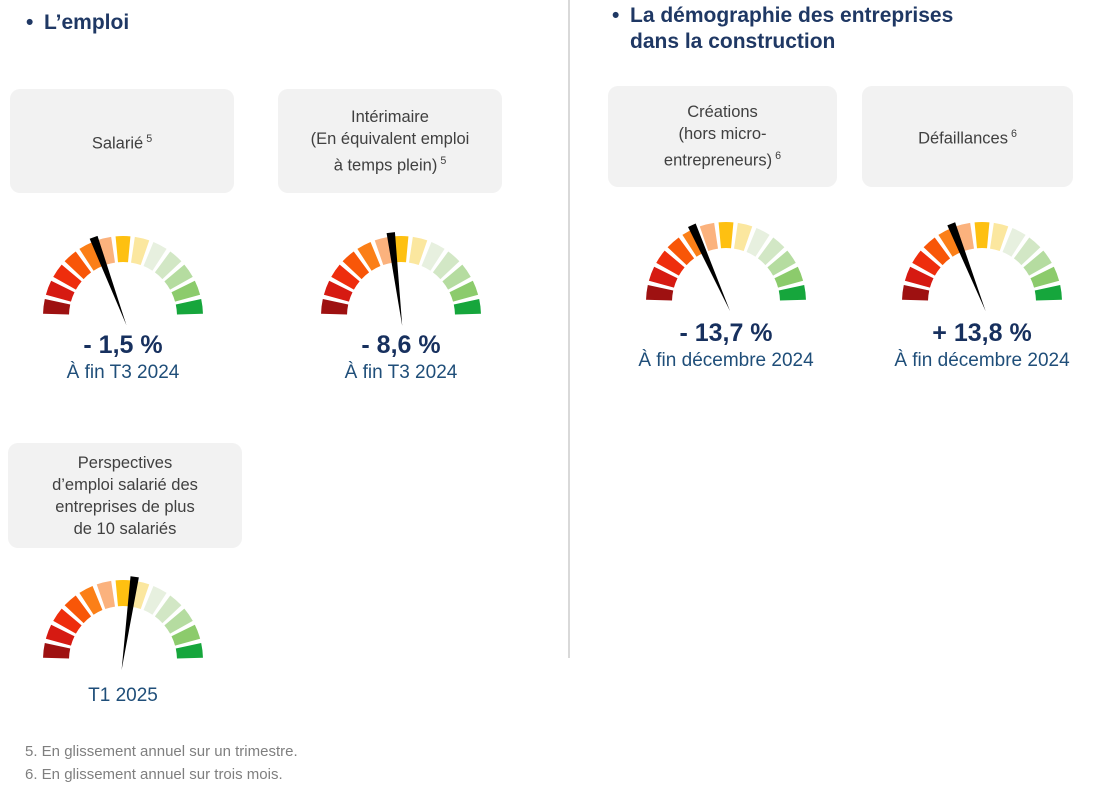 This screenshot has width=1094, height=795. What do you see at coordinates (176, 23) in the screenshot?
I see `section-title-emploi: • L’emploi` at bounding box center [176, 23].